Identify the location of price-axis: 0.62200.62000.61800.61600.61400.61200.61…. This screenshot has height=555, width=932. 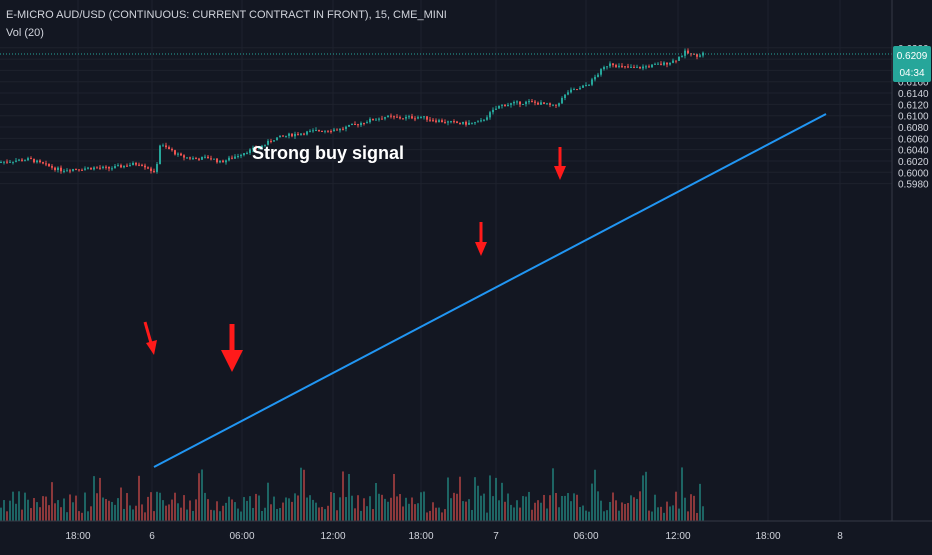
(911, 275).